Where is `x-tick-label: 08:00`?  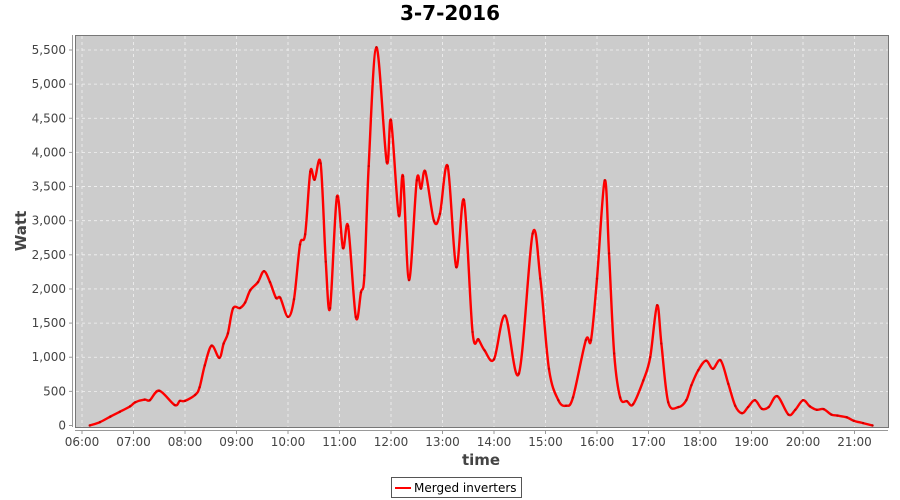 x-tick-label: 08:00 is located at coordinates (185, 442).